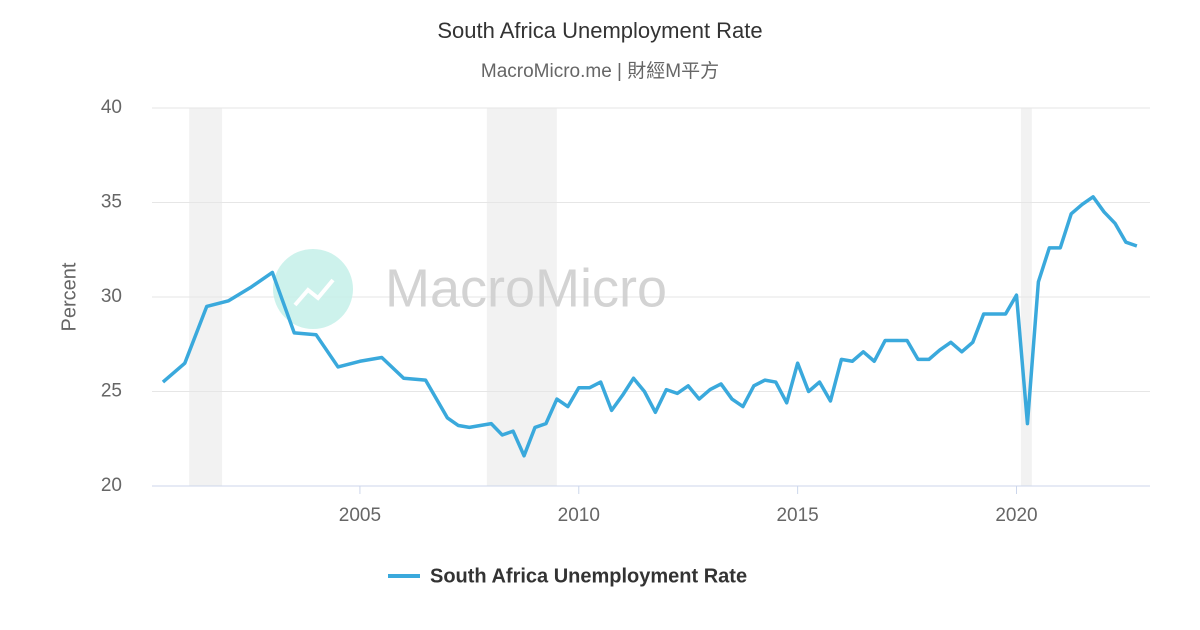  What do you see at coordinates (69, 296) in the screenshot?
I see `y-axis-label: Percent` at bounding box center [69, 296].